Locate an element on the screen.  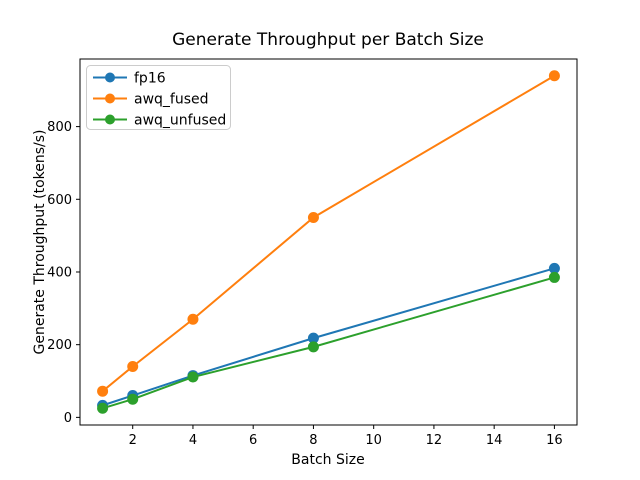
legend-label: awq_fused is located at coordinates (171, 100).